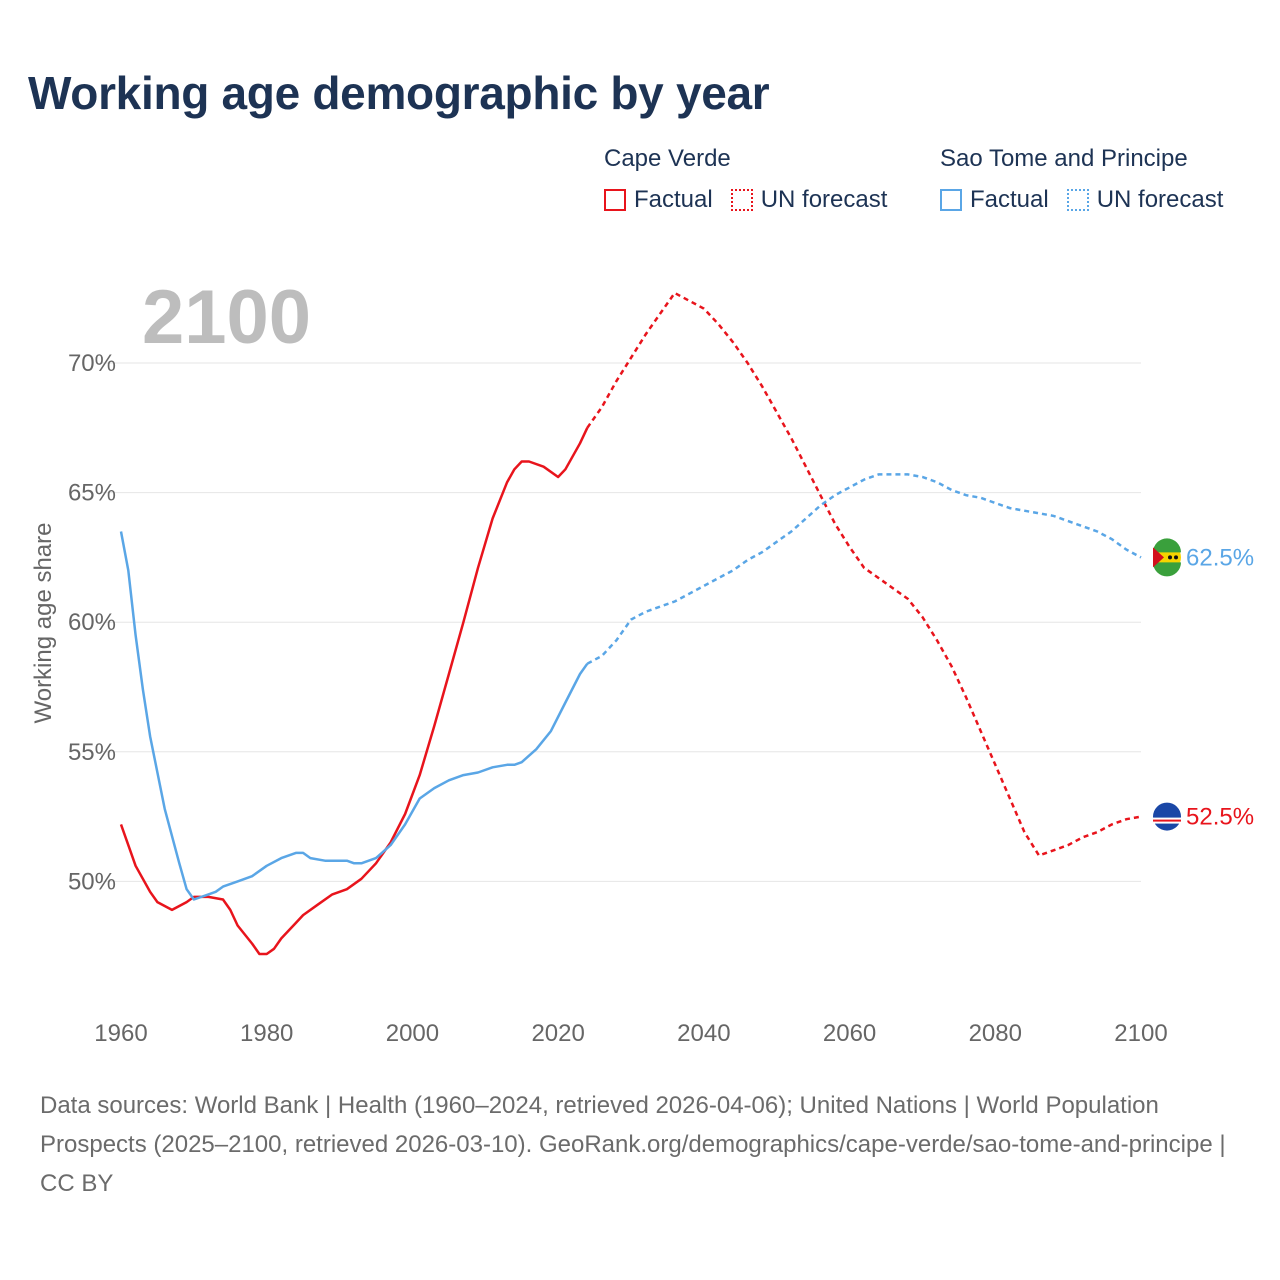 The width and height of the screenshot is (1280, 1280). I want to click on legend-item-sao-tome-factual: Factual, so click(994, 200).